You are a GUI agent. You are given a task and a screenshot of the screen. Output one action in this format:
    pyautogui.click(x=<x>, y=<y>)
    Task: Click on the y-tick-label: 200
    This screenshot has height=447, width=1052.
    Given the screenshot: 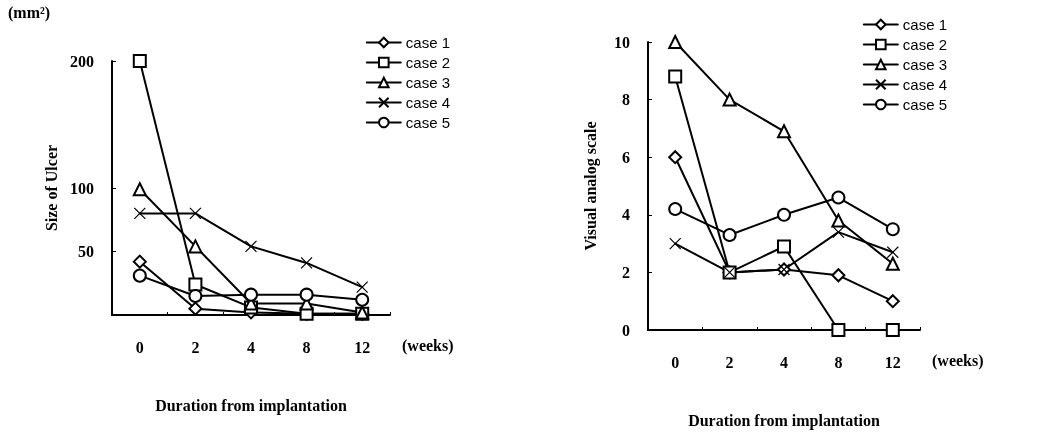 What is the action you would take?
    pyautogui.click(x=82, y=61)
    